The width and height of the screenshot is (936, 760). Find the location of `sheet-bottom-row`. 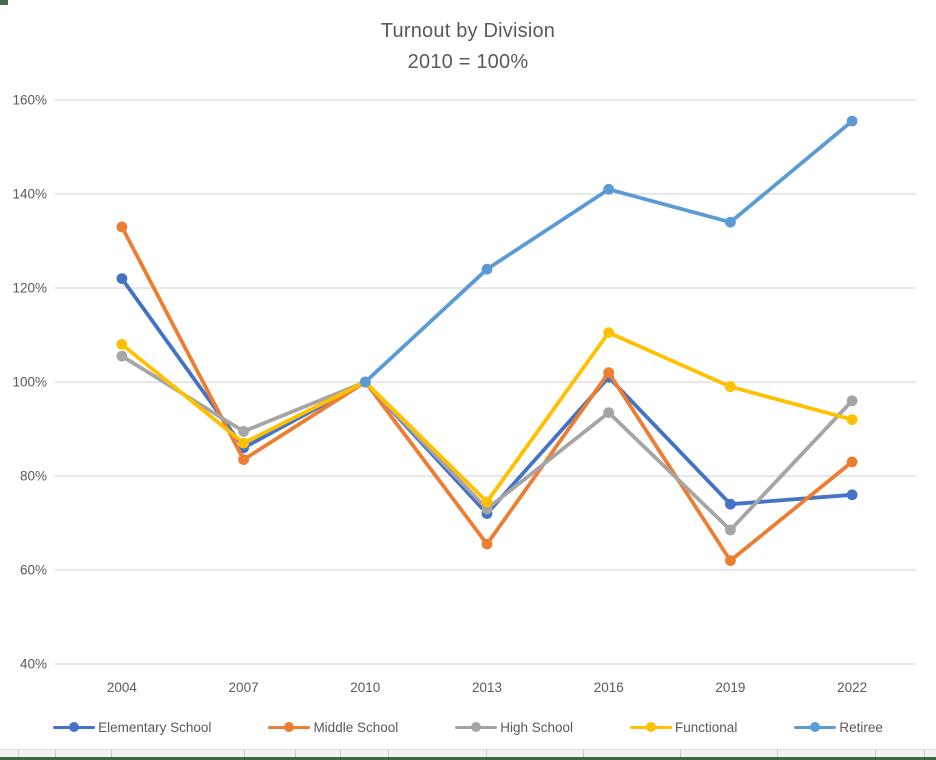

sheet-bottom-row is located at coordinates (468, 753).